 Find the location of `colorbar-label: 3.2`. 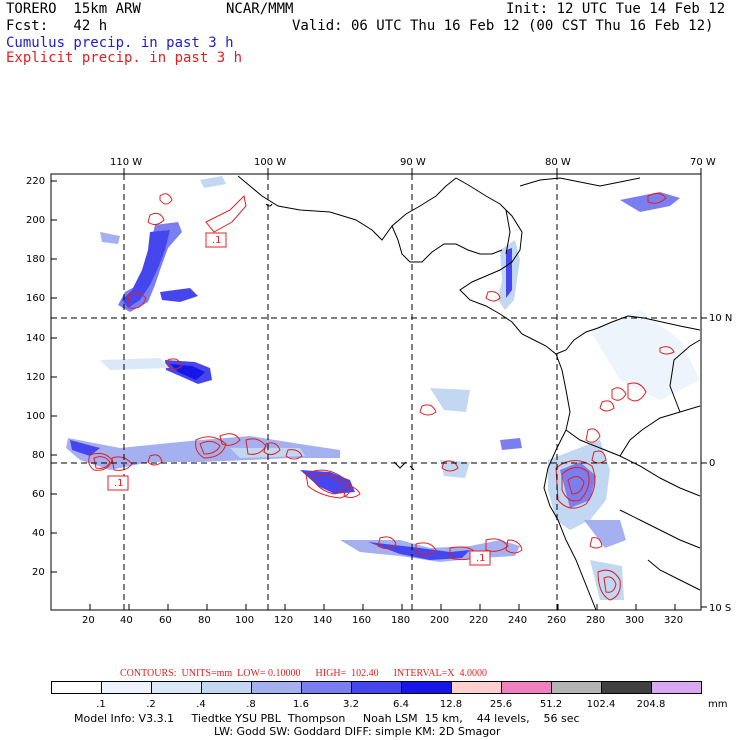

colorbar-label: 3.2 is located at coordinates (351, 704).